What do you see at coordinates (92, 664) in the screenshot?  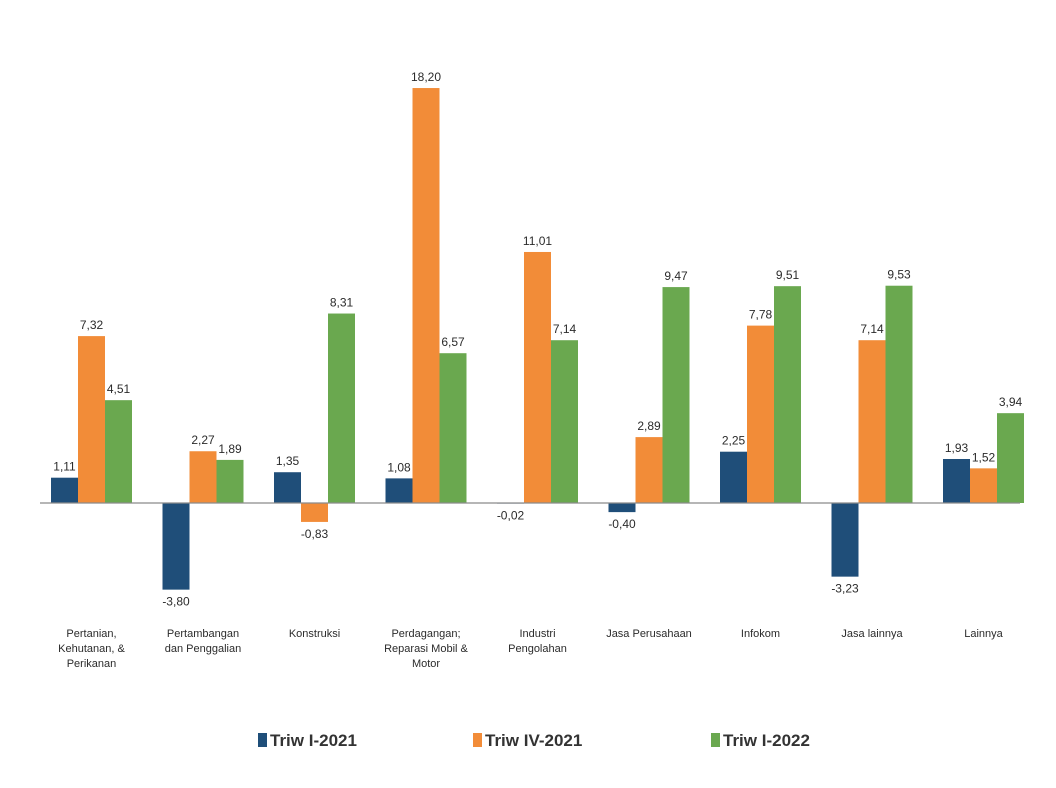 I see `category-label-line: Perikanan` at bounding box center [92, 664].